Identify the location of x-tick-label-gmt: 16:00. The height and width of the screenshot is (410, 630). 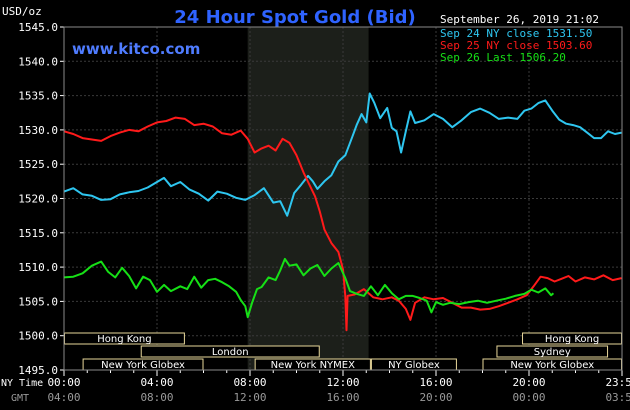
(342, 397).